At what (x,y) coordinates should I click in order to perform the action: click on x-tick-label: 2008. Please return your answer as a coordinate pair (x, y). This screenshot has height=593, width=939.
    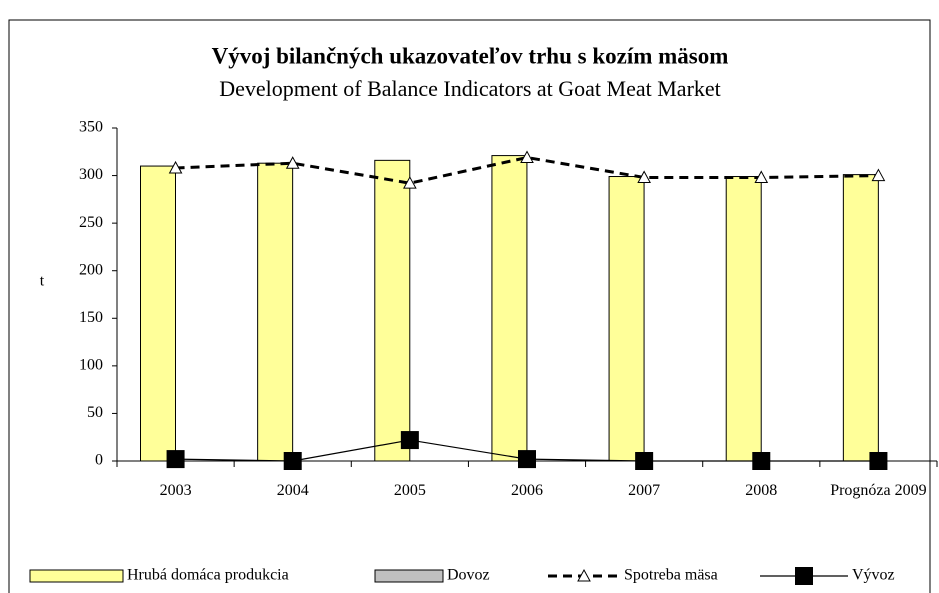
    Looking at the image, I should click on (761, 490).